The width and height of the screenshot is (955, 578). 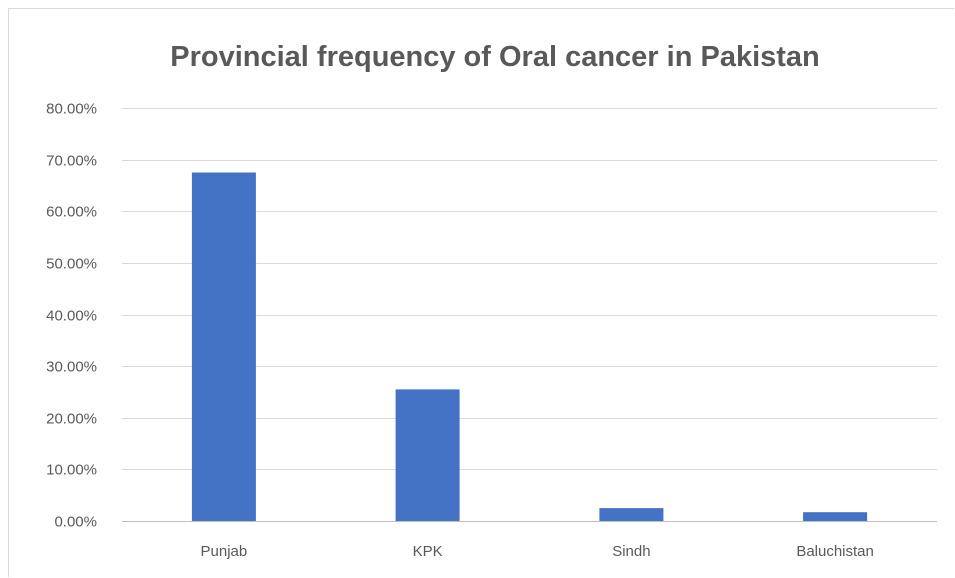 What do you see at coordinates (223, 346) in the screenshot?
I see `bar-punjab` at bounding box center [223, 346].